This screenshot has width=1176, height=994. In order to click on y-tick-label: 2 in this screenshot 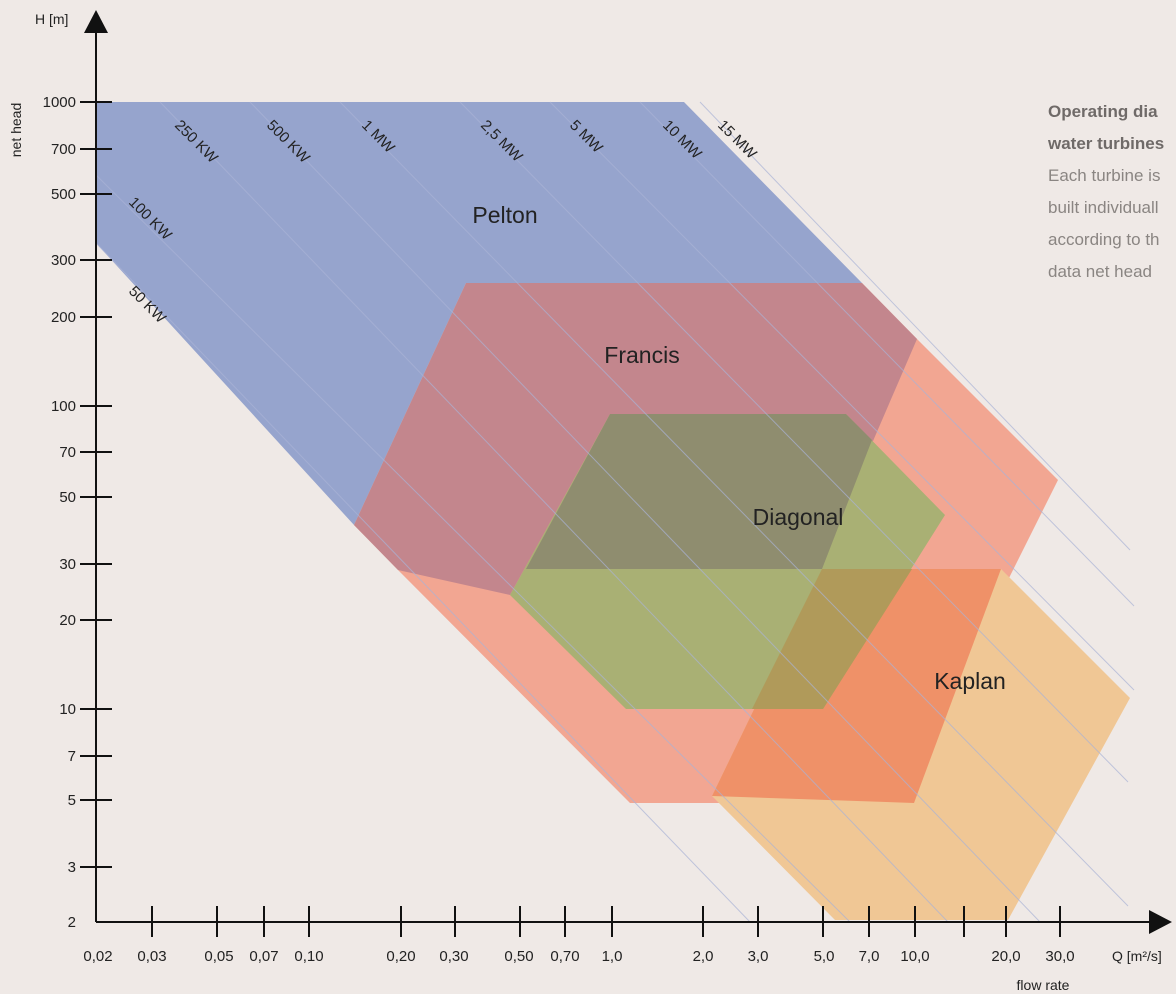, I will do `click(72, 922)`.